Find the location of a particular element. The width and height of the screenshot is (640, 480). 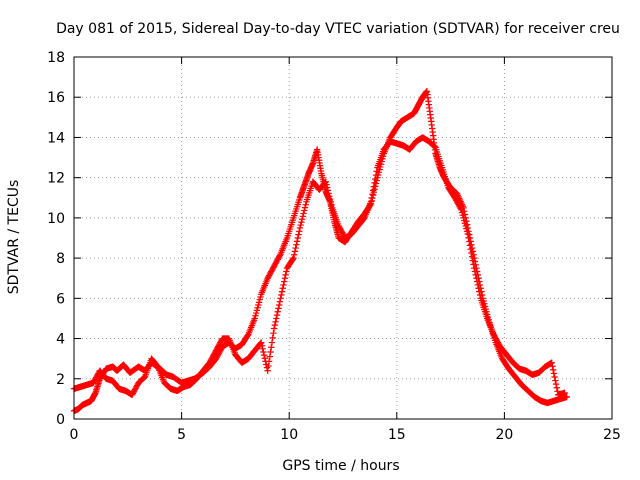

x-tick-label: 25 is located at coordinates (612, 435).